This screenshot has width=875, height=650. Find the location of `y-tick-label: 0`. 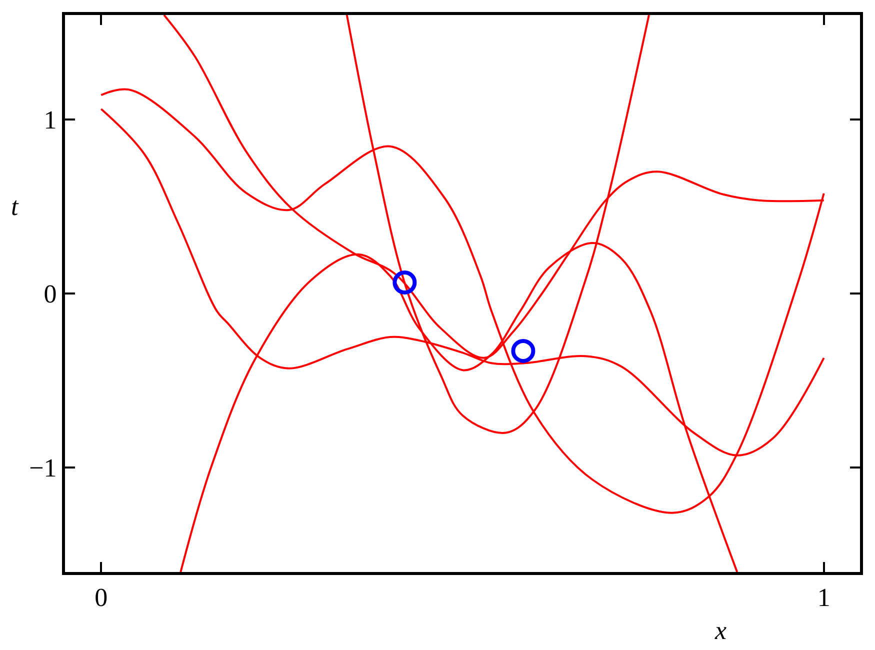

y-tick-label: 0 is located at coordinates (50, 294).